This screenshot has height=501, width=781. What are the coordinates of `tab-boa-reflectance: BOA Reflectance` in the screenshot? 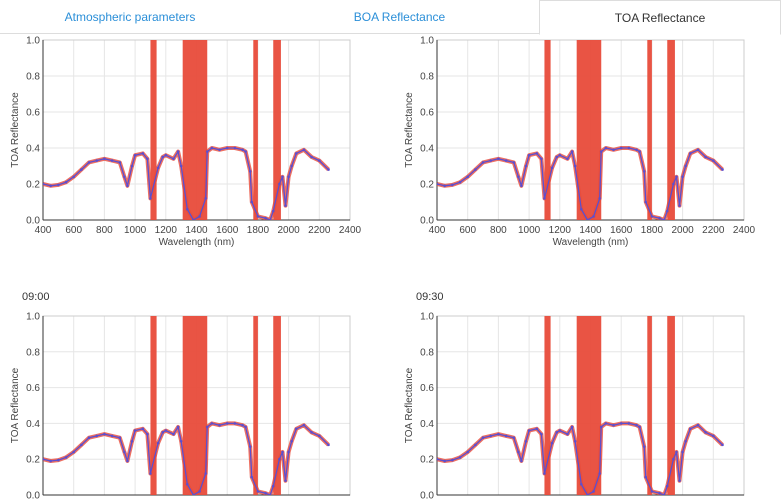 It's located at (399, 17).